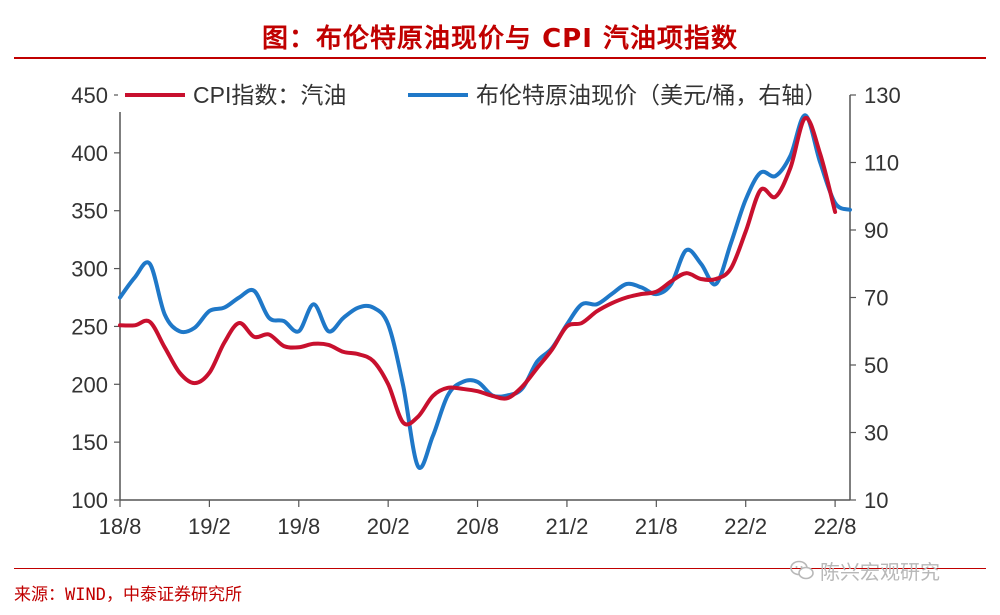 The height and width of the screenshot is (615, 1000). What do you see at coordinates (876, 365) in the screenshot?
I see `y-right-tick-label: 50` at bounding box center [876, 365].